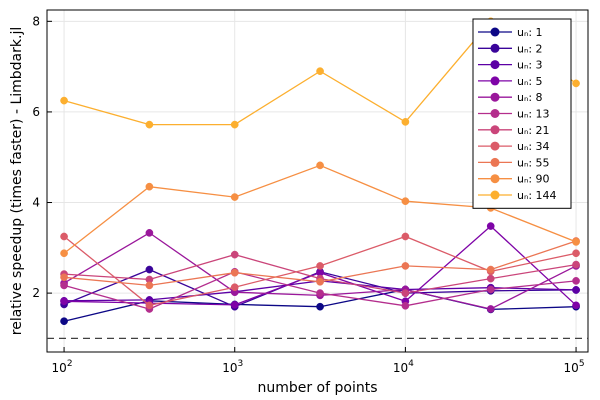  What do you see at coordinates (318, 361) in the screenshot?
I see `x-axis-ticks: 10² 10³ 10⁴ 10⁵` at bounding box center [318, 361].